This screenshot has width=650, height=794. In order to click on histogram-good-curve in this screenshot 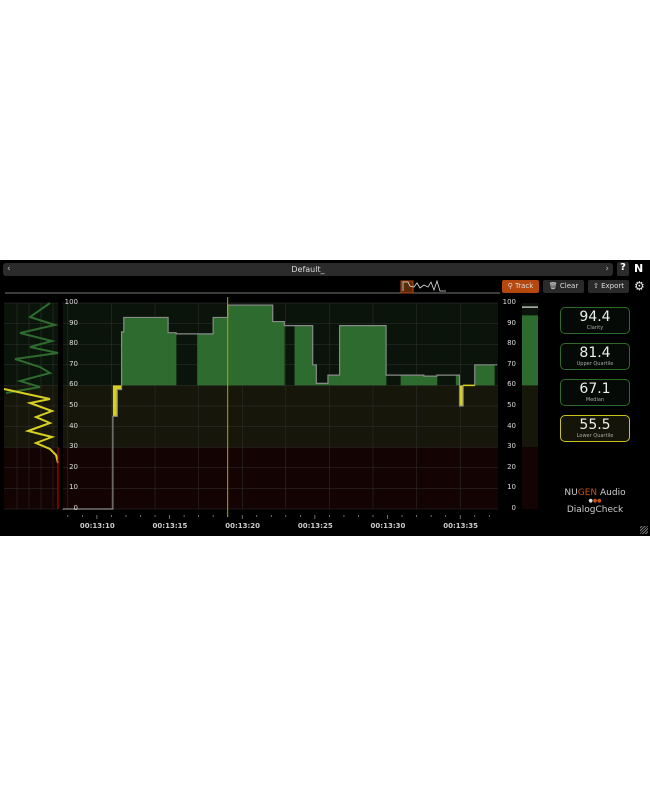, I will do `click(32, 348)`.